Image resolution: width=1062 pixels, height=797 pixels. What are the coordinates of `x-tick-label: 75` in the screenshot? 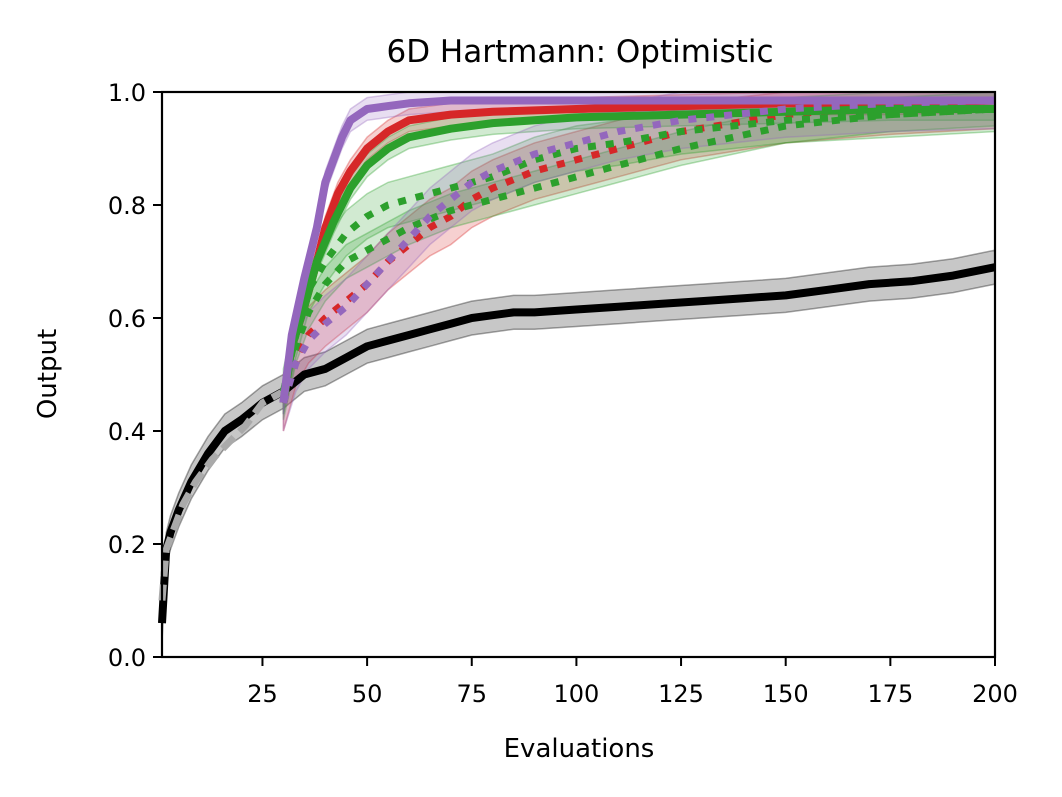 It's located at (471, 694).